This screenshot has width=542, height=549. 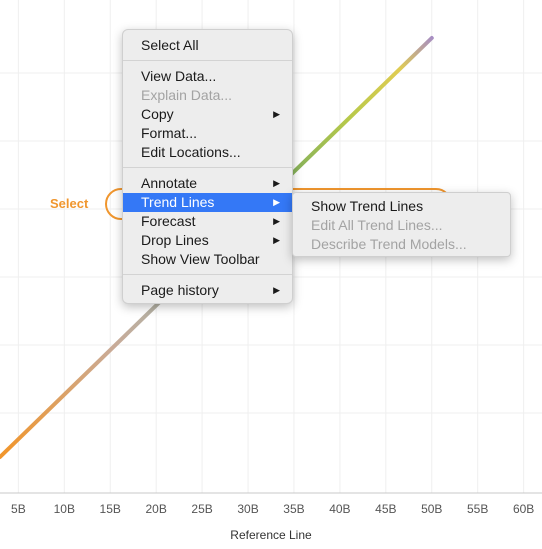 What do you see at coordinates (18, 509) in the screenshot?
I see `x-tick-label: 5B` at bounding box center [18, 509].